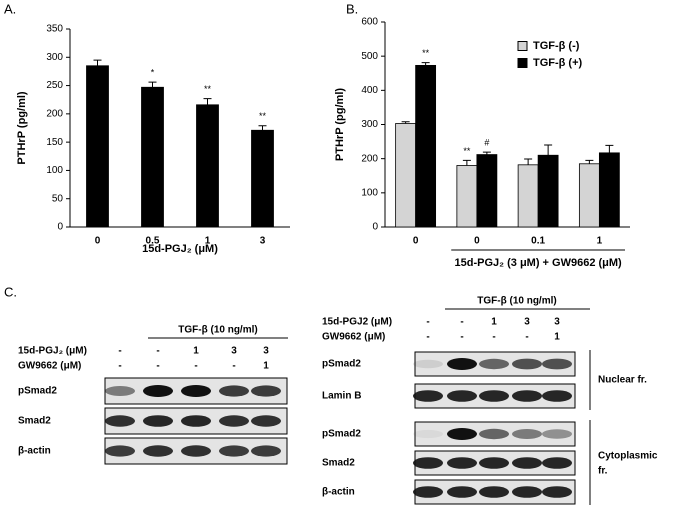  What do you see at coordinates (539, 263) in the screenshot?
I see `x-axis-label: 15d-PGJ₂ (3 μM) + GW9662 (μM)` at bounding box center [539, 263].